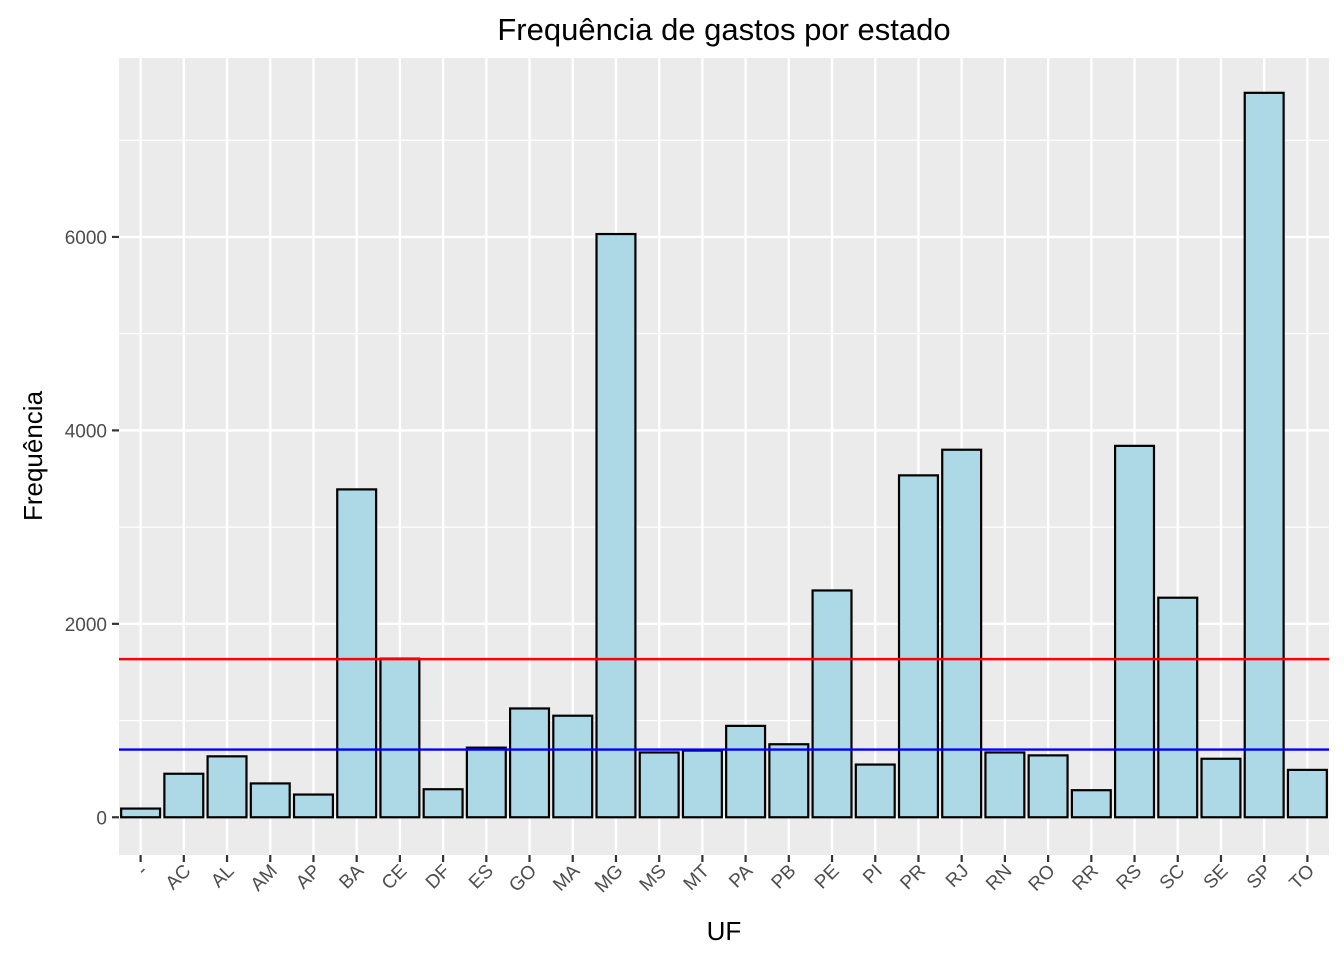  What do you see at coordinates (1173, 878) in the screenshot?
I see `x-tick-label: SC` at bounding box center [1173, 878].